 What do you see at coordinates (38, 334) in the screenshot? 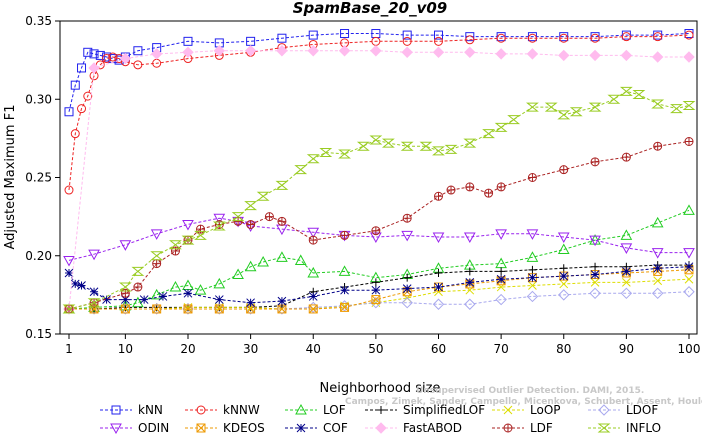
I see `y-tick-label: 0.15` at bounding box center [38, 334].